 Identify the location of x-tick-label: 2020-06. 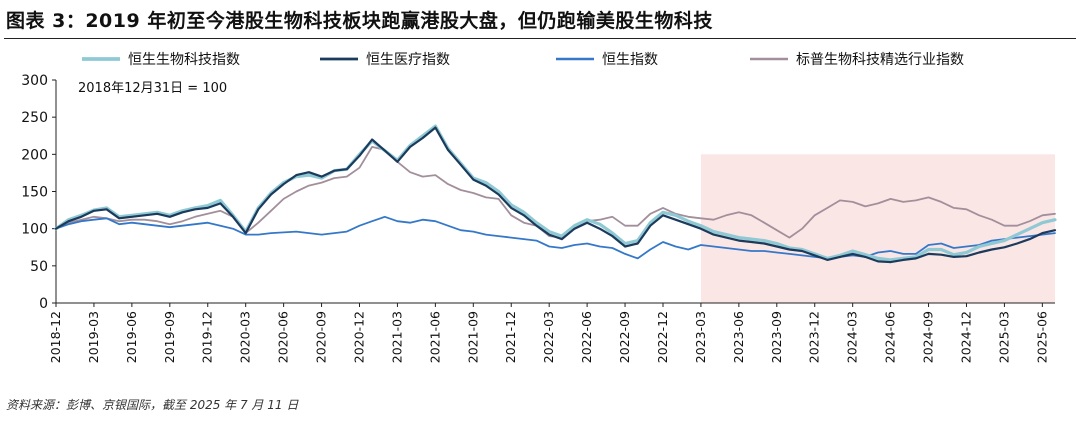
(283, 337).